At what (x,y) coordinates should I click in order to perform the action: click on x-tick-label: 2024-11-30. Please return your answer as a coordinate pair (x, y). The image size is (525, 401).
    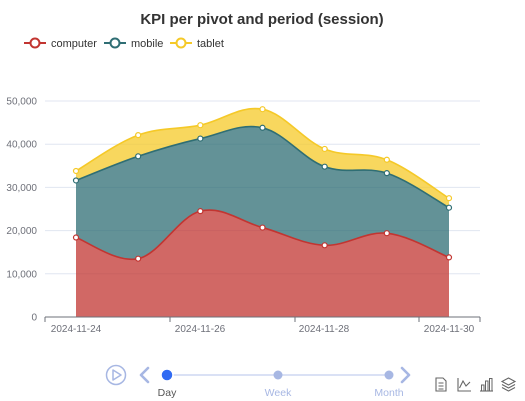
    Looking at the image, I should click on (449, 329).